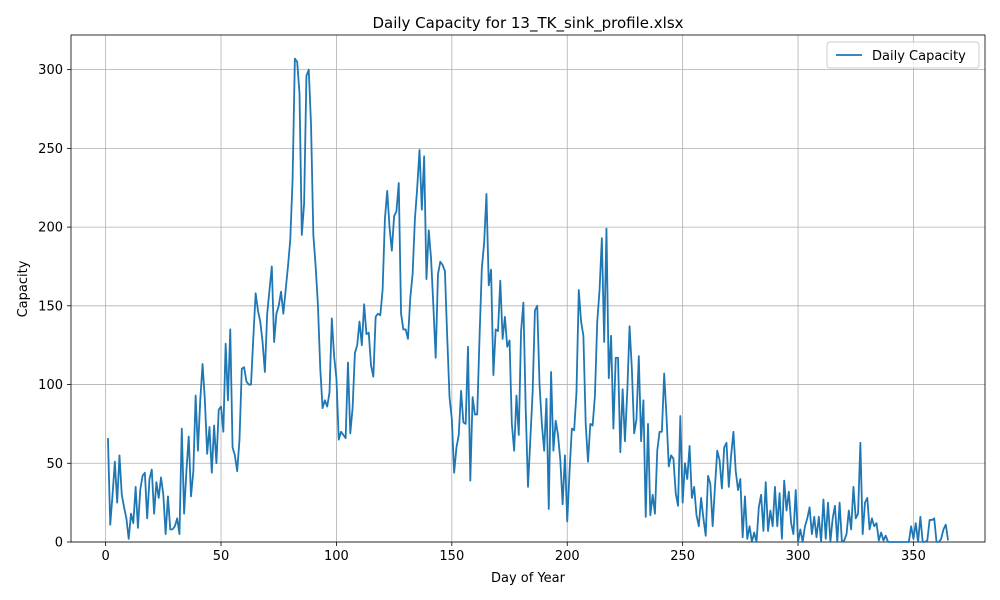 The image size is (1000, 600). Describe the element at coordinates (567, 556) in the screenshot. I see `x-tick-label: 200` at that location.